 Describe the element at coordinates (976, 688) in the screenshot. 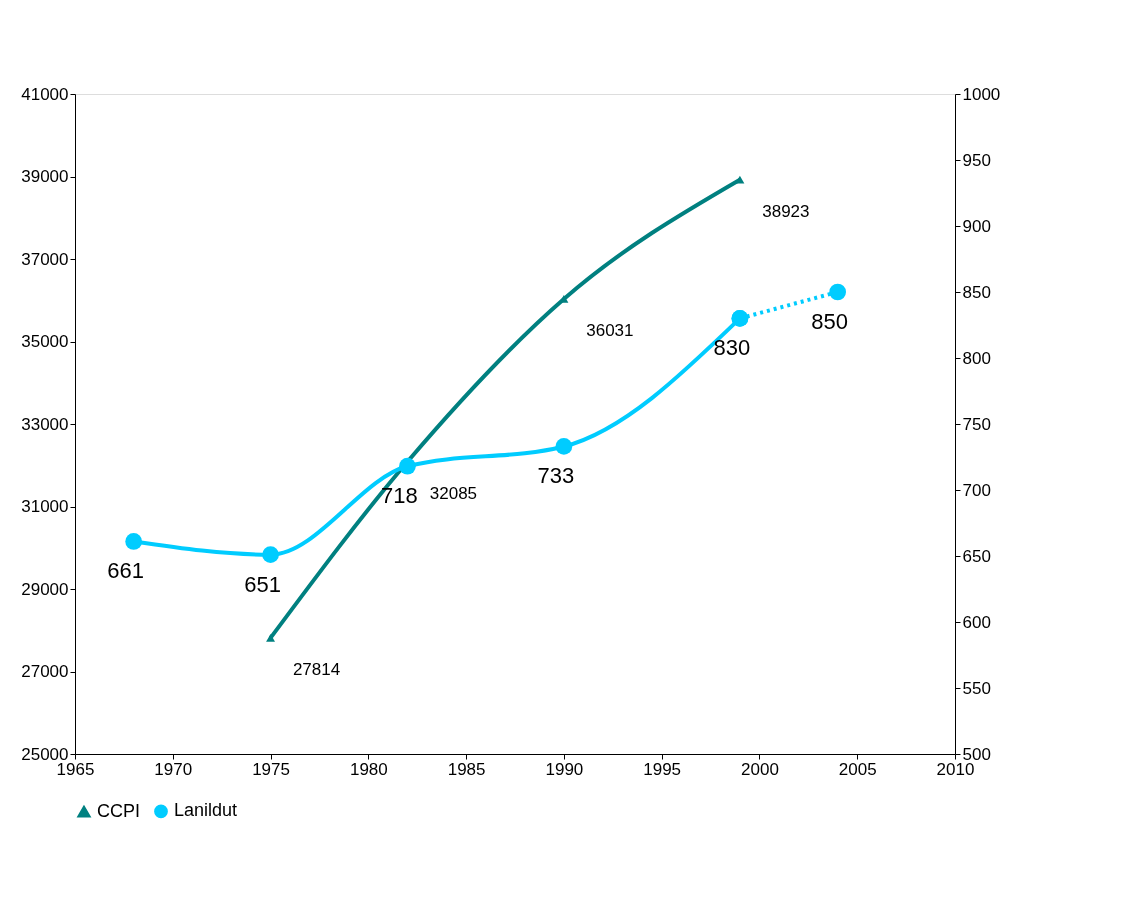

I see `y2-tick-label: 550` at that location.